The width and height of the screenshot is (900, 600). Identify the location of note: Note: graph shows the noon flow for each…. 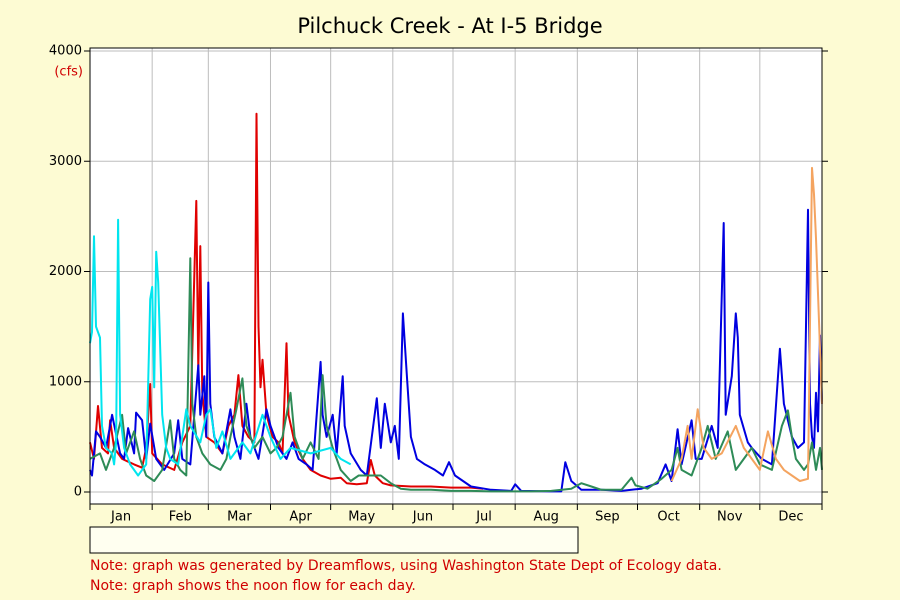
(253, 586).